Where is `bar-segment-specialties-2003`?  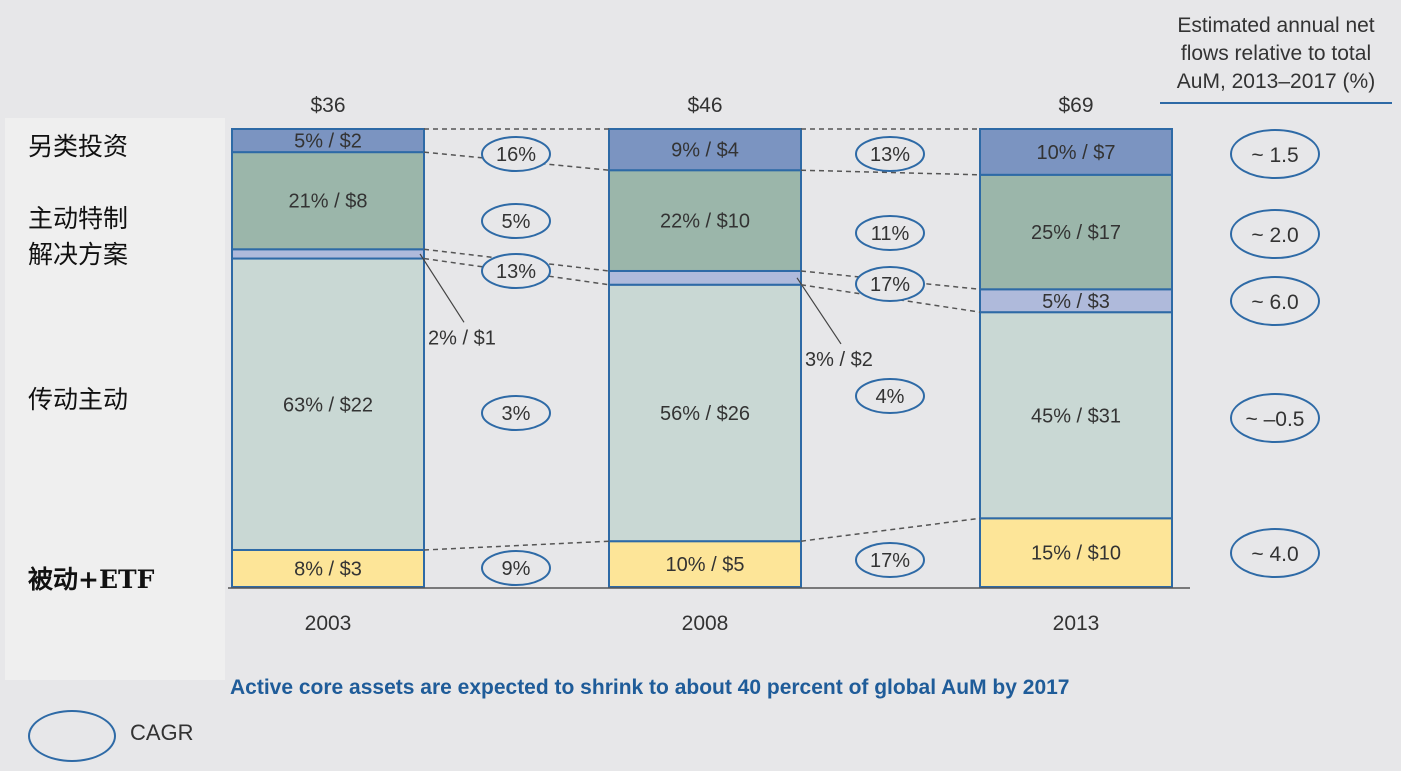 bar-segment-specialties-2003 is located at coordinates (328, 254).